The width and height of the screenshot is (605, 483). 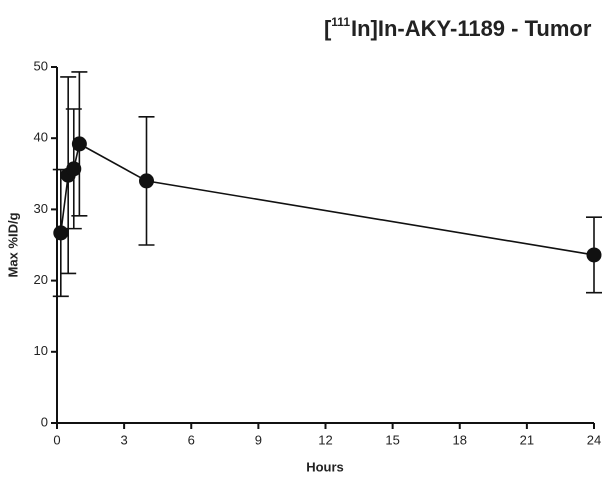 What do you see at coordinates (460, 439) in the screenshot?
I see `x-tick-label: 18` at bounding box center [460, 439].